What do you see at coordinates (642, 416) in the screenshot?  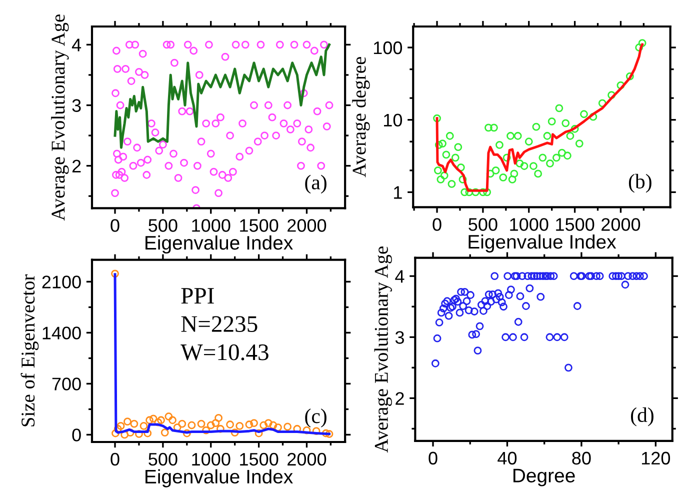 I see `annotation: (d)` at bounding box center [642, 416].